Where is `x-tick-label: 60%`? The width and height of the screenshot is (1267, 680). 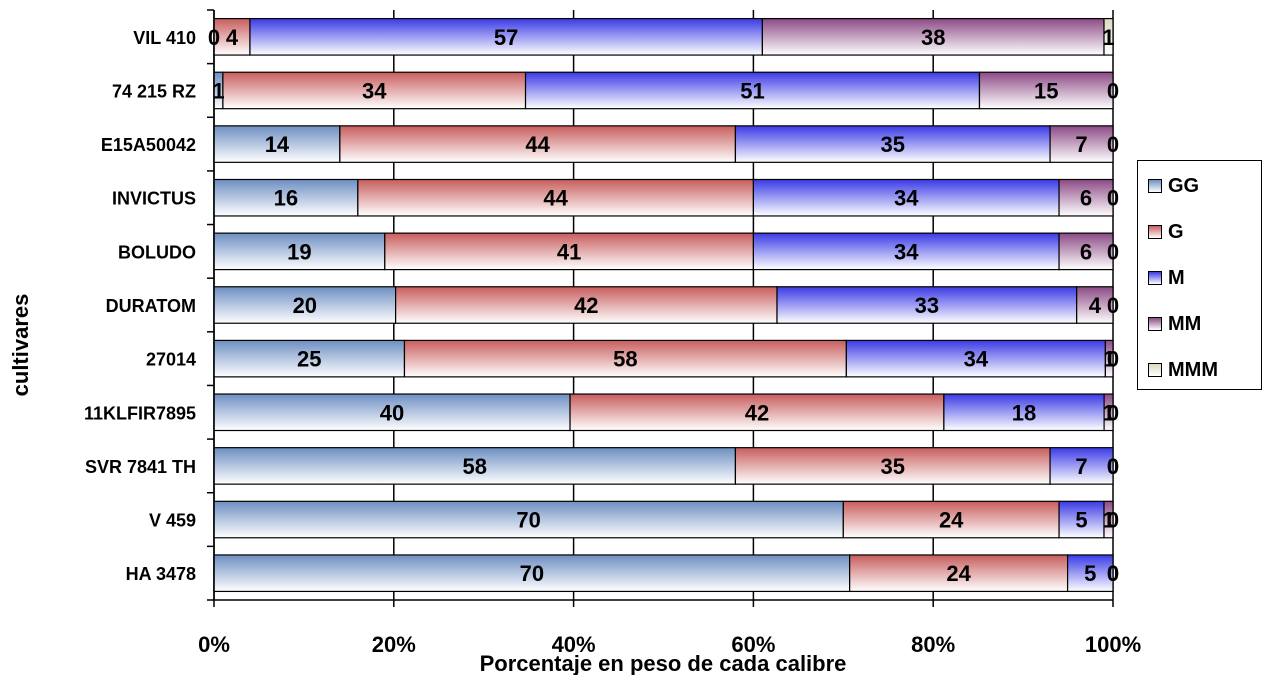
x-tick-label: 60% is located at coordinates (753, 644).